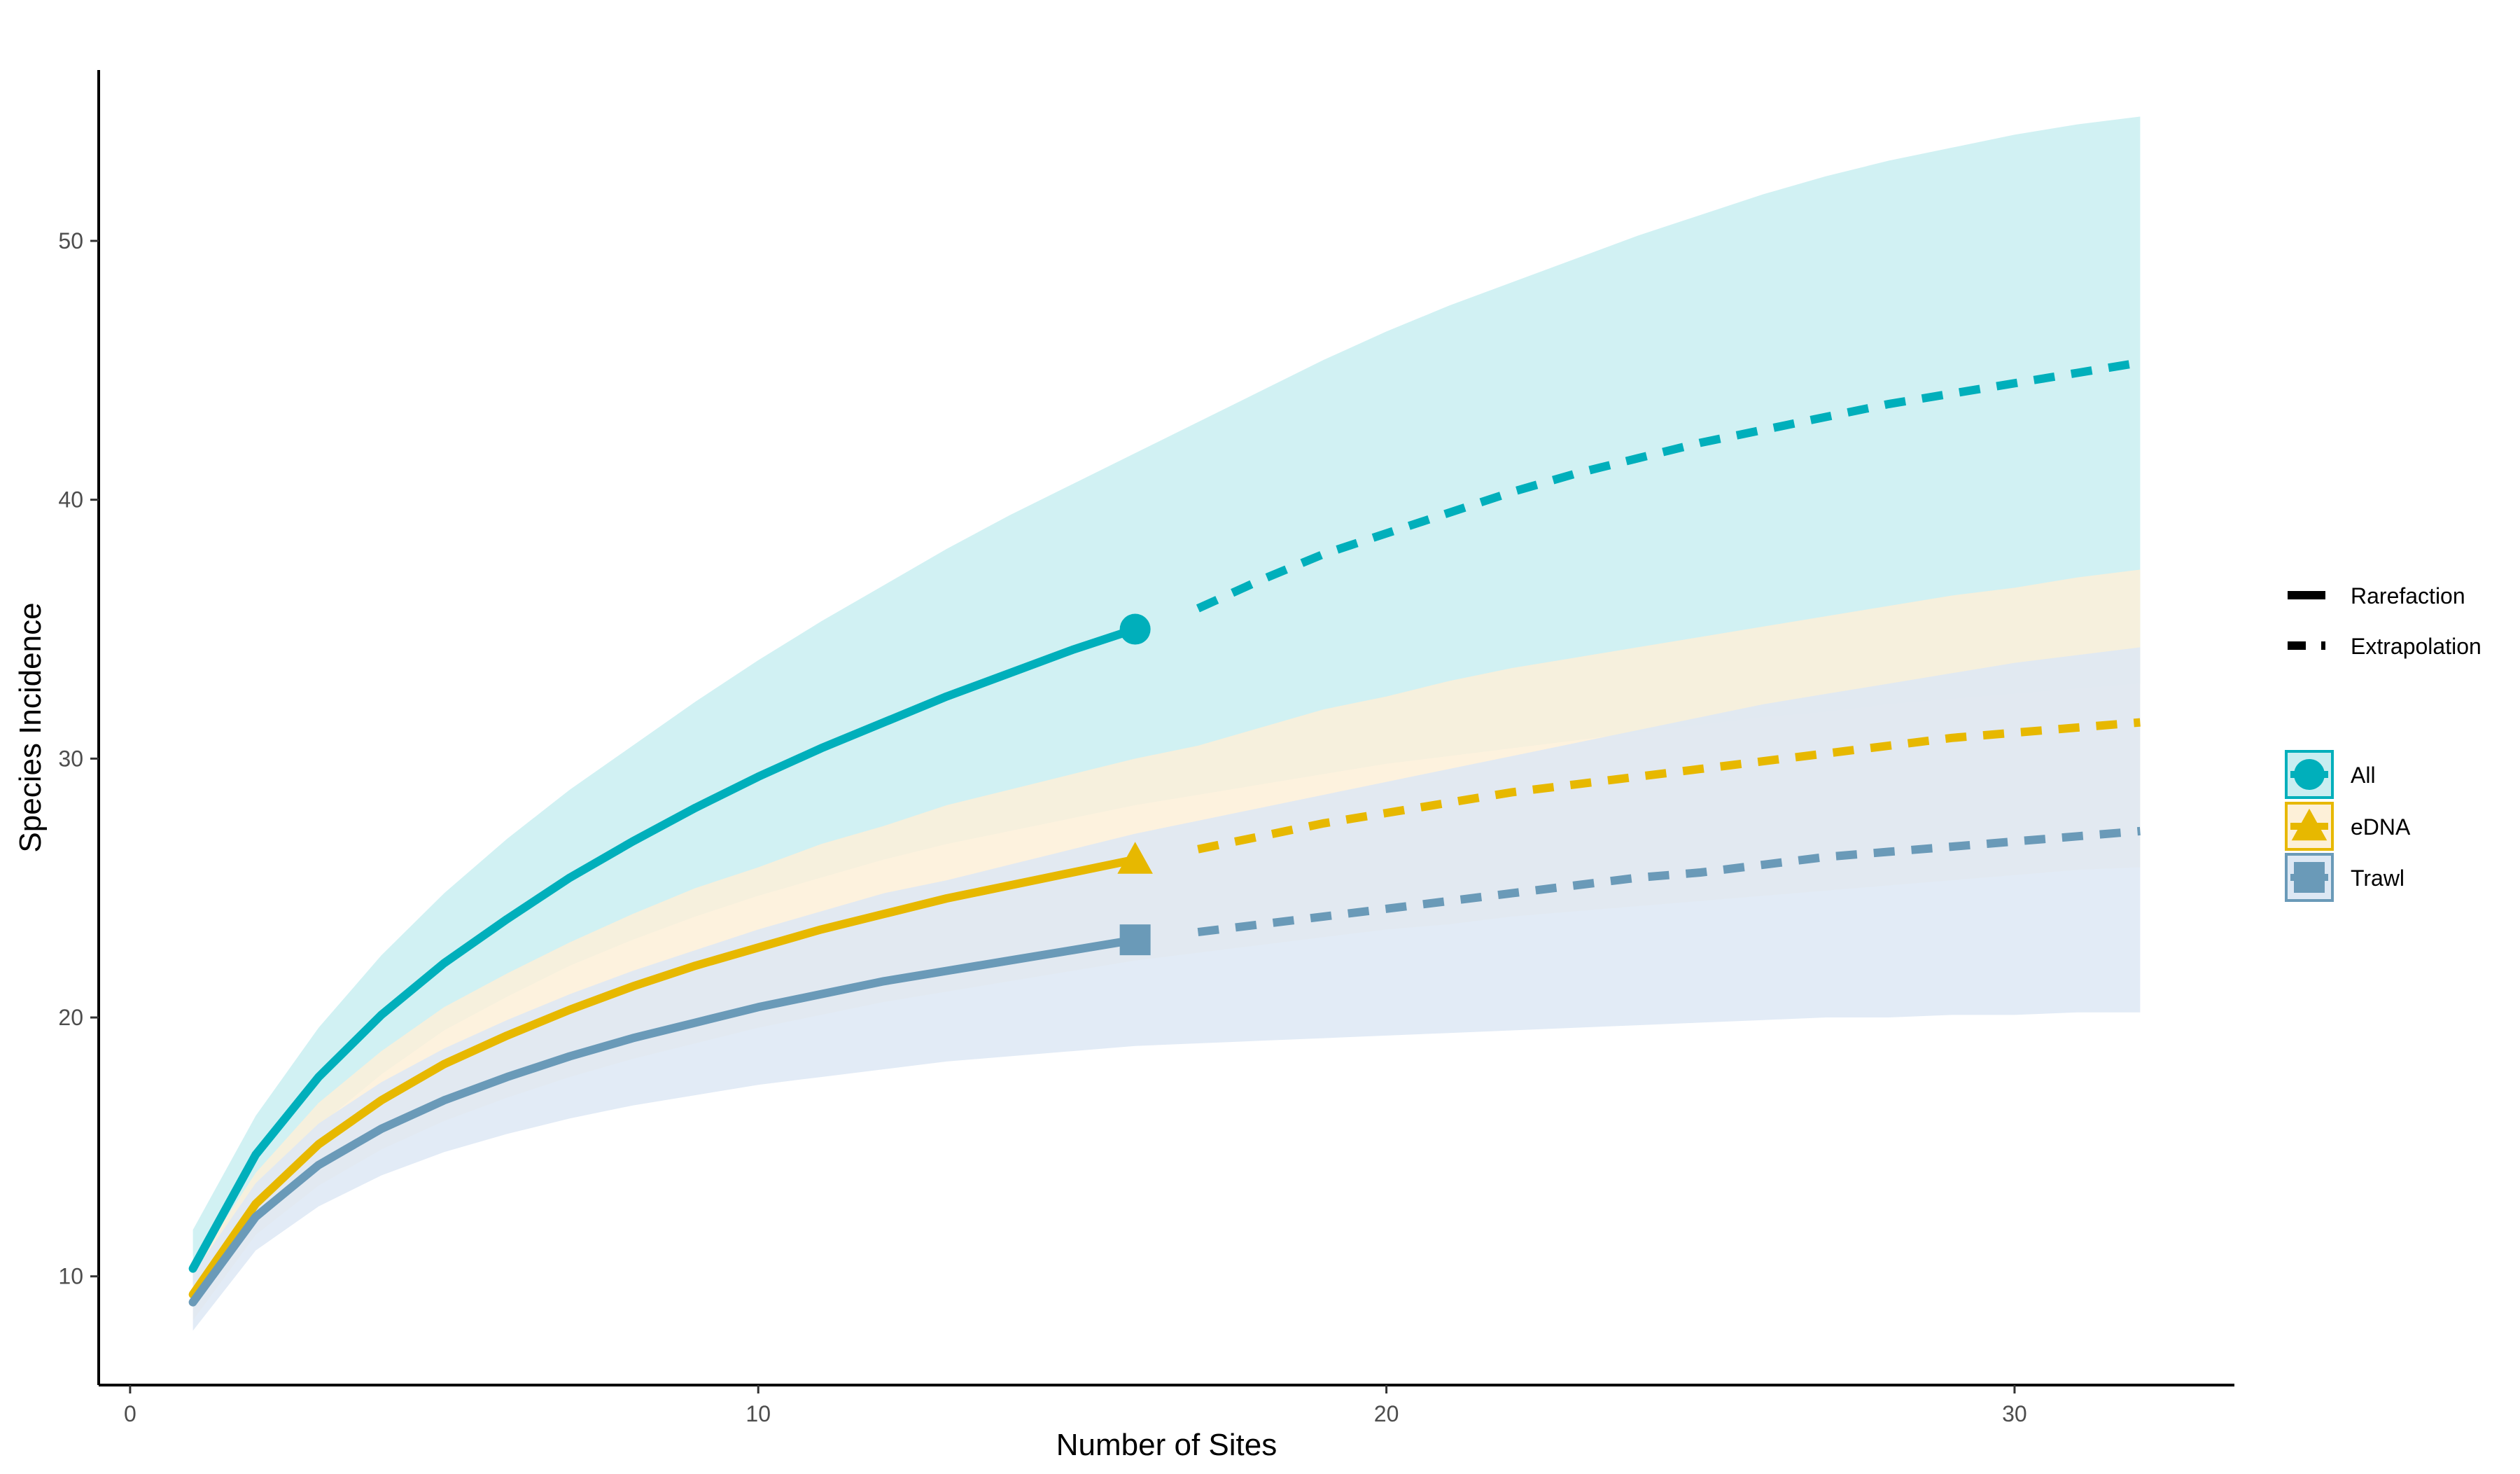 The image size is (2520, 1474). What do you see at coordinates (2309, 878) in the screenshot?
I see `legend-key-marker-trawl` at bounding box center [2309, 878].